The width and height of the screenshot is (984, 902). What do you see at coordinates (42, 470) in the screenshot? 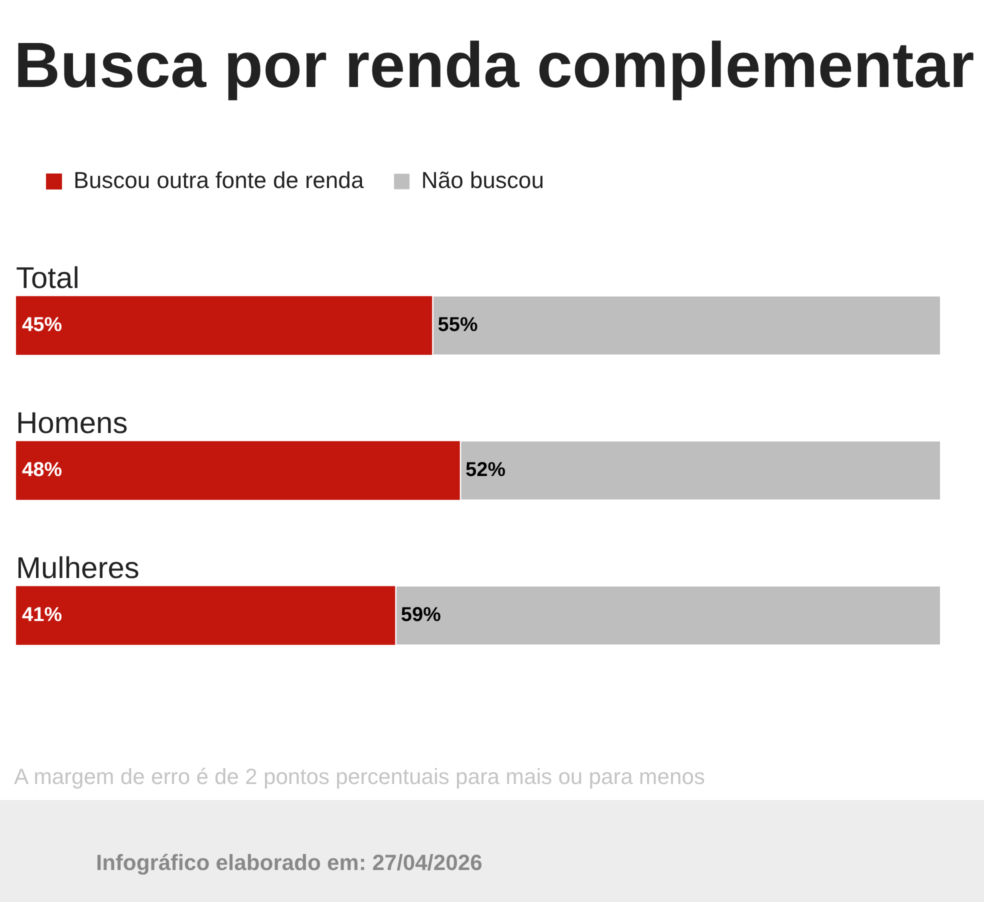
I see `data-label: 48%` at bounding box center [42, 470].